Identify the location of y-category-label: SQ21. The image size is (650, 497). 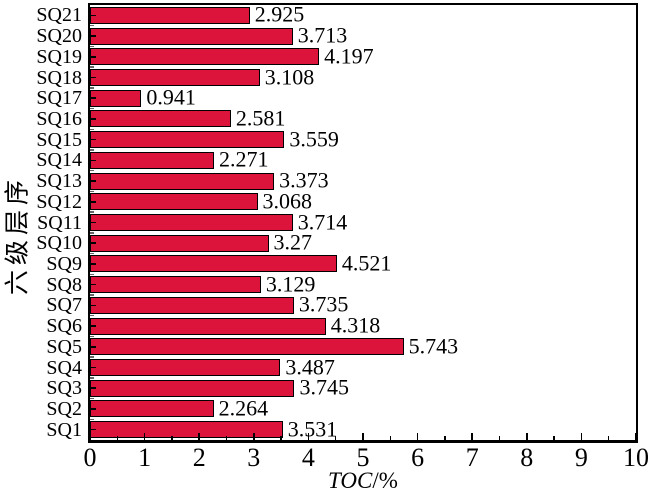
(59, 15).